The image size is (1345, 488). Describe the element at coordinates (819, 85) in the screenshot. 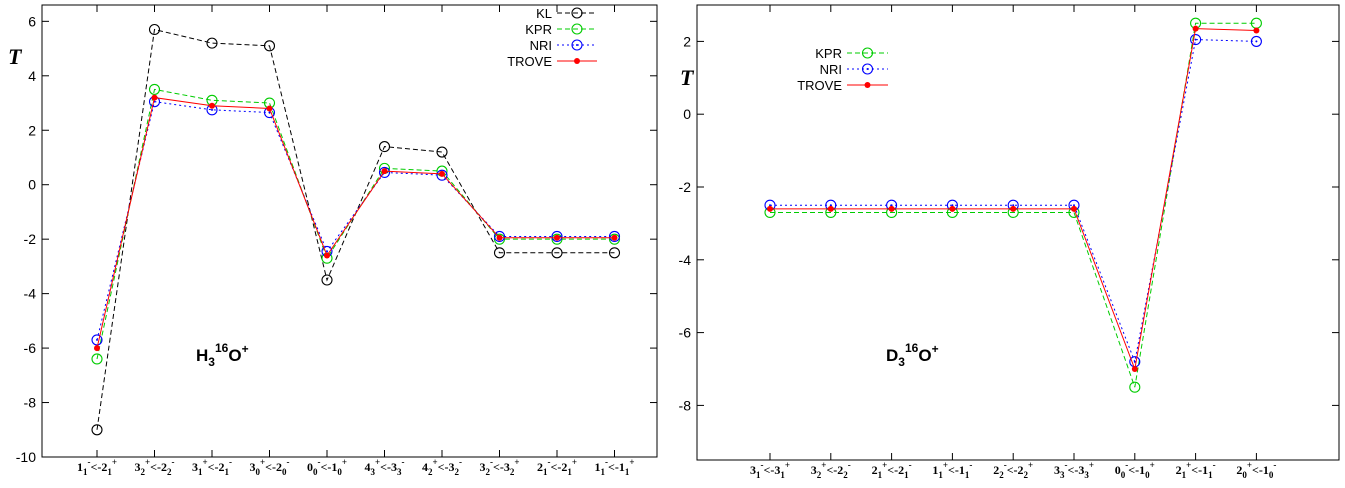

I see `legend-label: TROVE` at that location.